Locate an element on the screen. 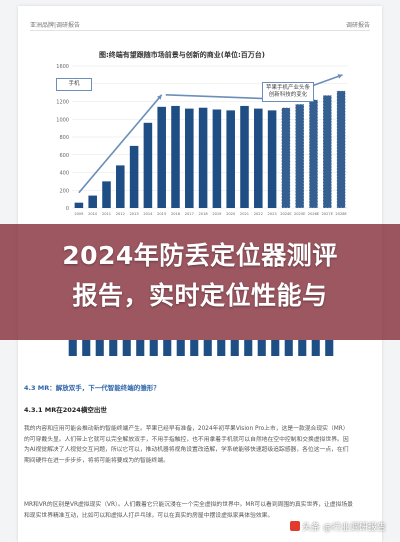 The image size is (400, 542). header-divider is located at coordinates (200, 30).